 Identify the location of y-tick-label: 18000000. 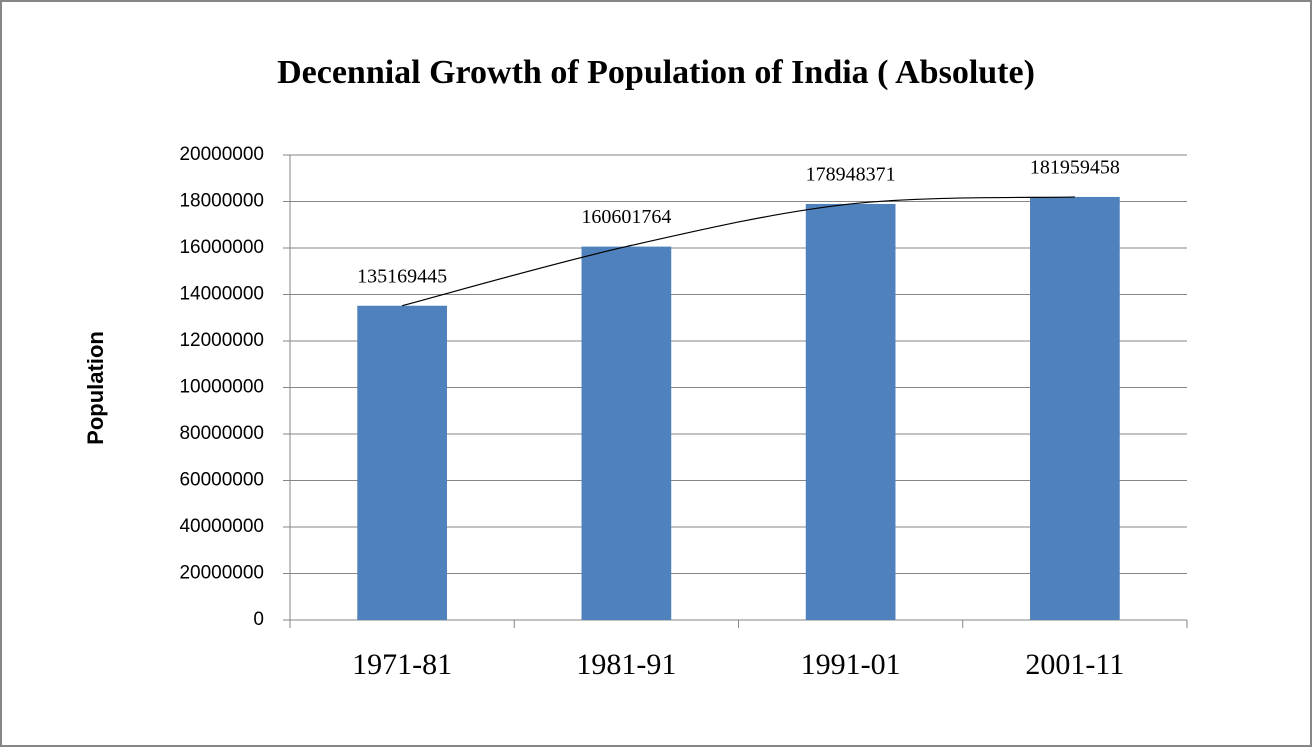
(221, 201).